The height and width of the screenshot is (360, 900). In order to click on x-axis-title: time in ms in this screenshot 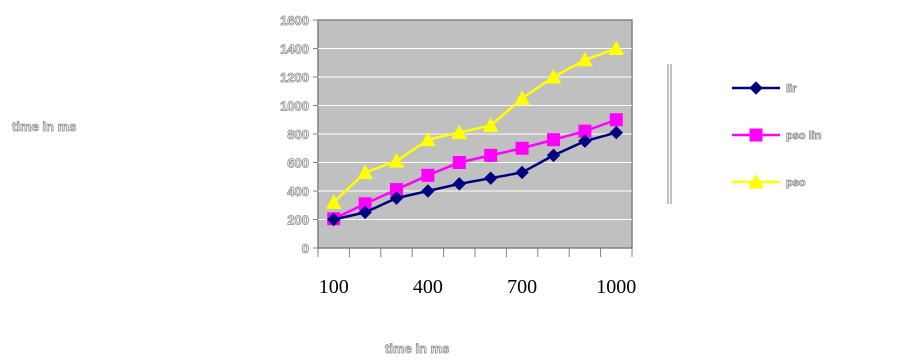, I will do `click(417, 348)`.